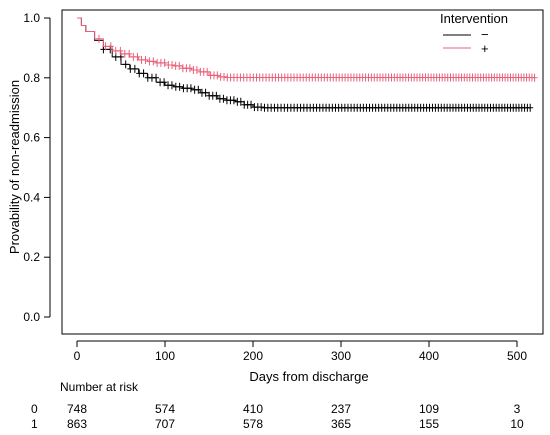  Describe the element at coordinates (341, 424) in the screenshot. I see `risk-count: 365` at that location.